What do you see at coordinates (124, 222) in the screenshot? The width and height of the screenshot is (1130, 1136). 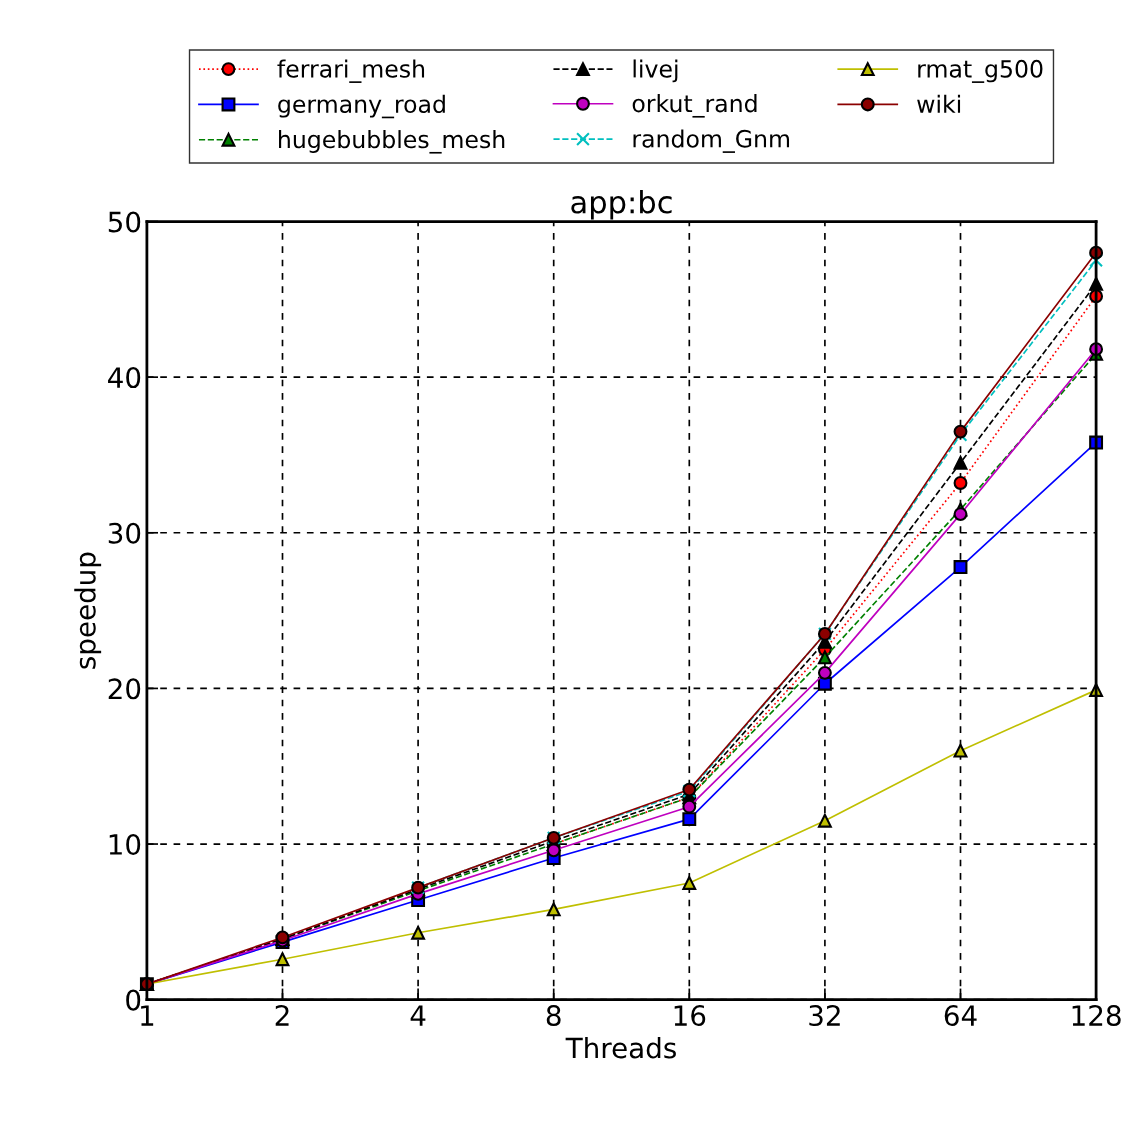 I see `y-tick-label: 50` at bounding box center [124, 222].